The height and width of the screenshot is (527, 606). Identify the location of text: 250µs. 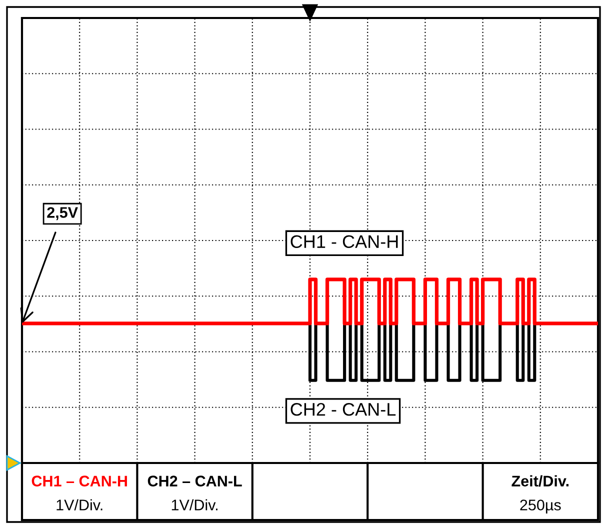
(540, 507).